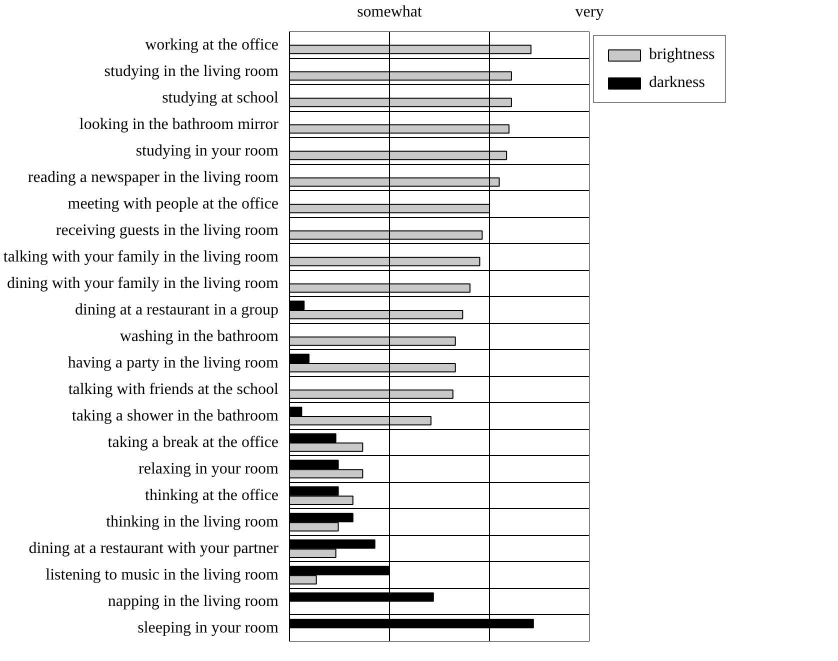 This screenshot has height=661, width=838. Describe the element at coordinates (589, 12) in the screenshot. I see `ref-line-label: very` at that location.